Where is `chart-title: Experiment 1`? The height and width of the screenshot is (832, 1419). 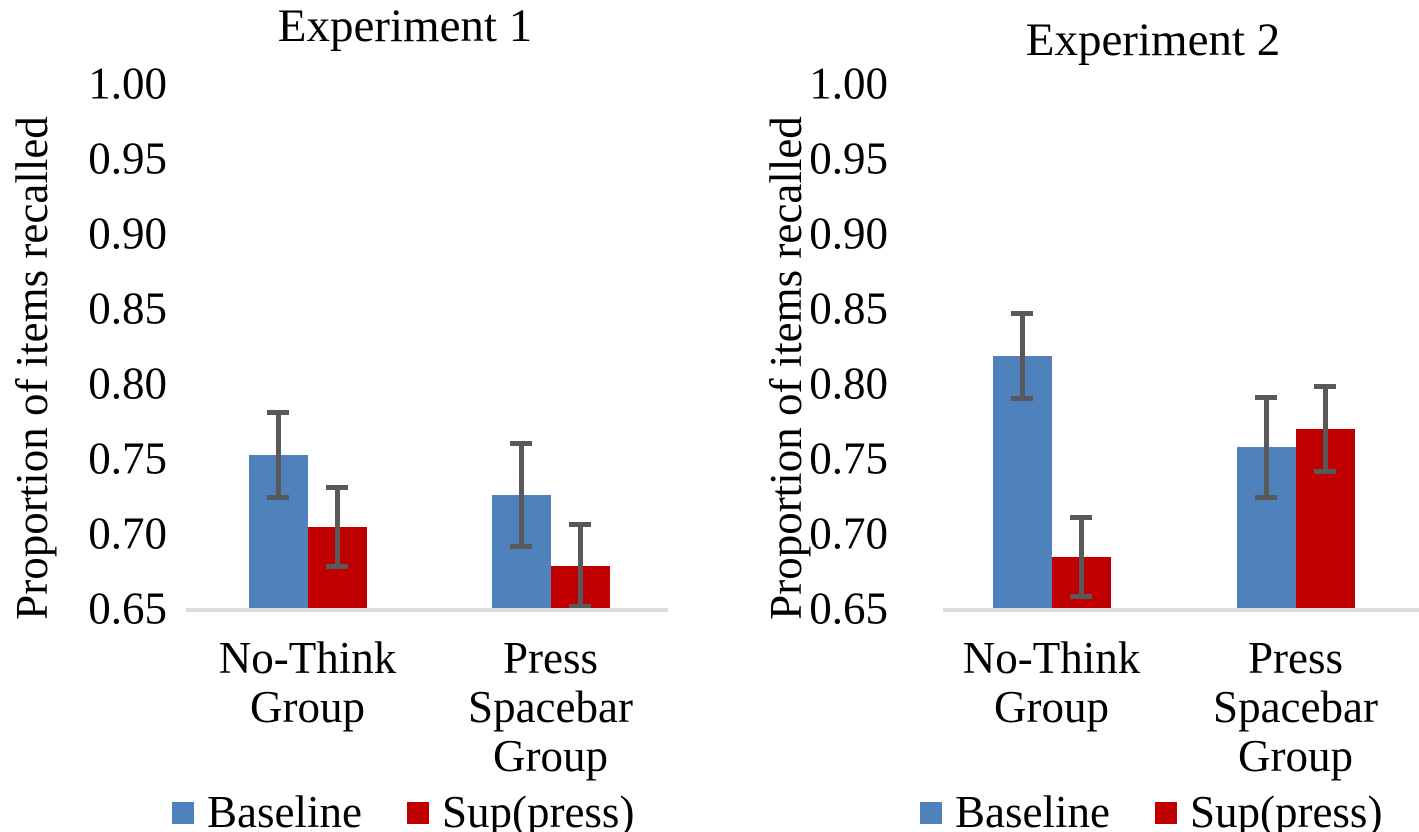 chart-title: Experiment 1 is located at coordinates (405, 26).